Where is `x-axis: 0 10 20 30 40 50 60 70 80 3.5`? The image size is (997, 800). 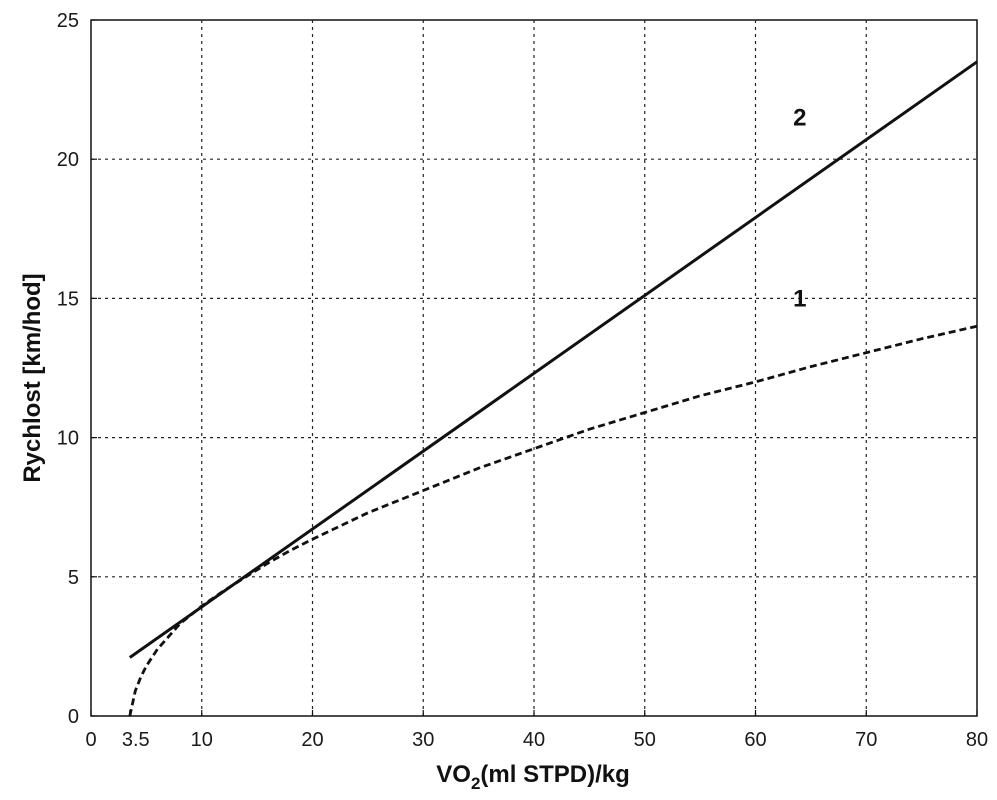
x-axis: 0 10 20 30 40 50 60 70 80 3.5 is located at coordinates (536, 730).